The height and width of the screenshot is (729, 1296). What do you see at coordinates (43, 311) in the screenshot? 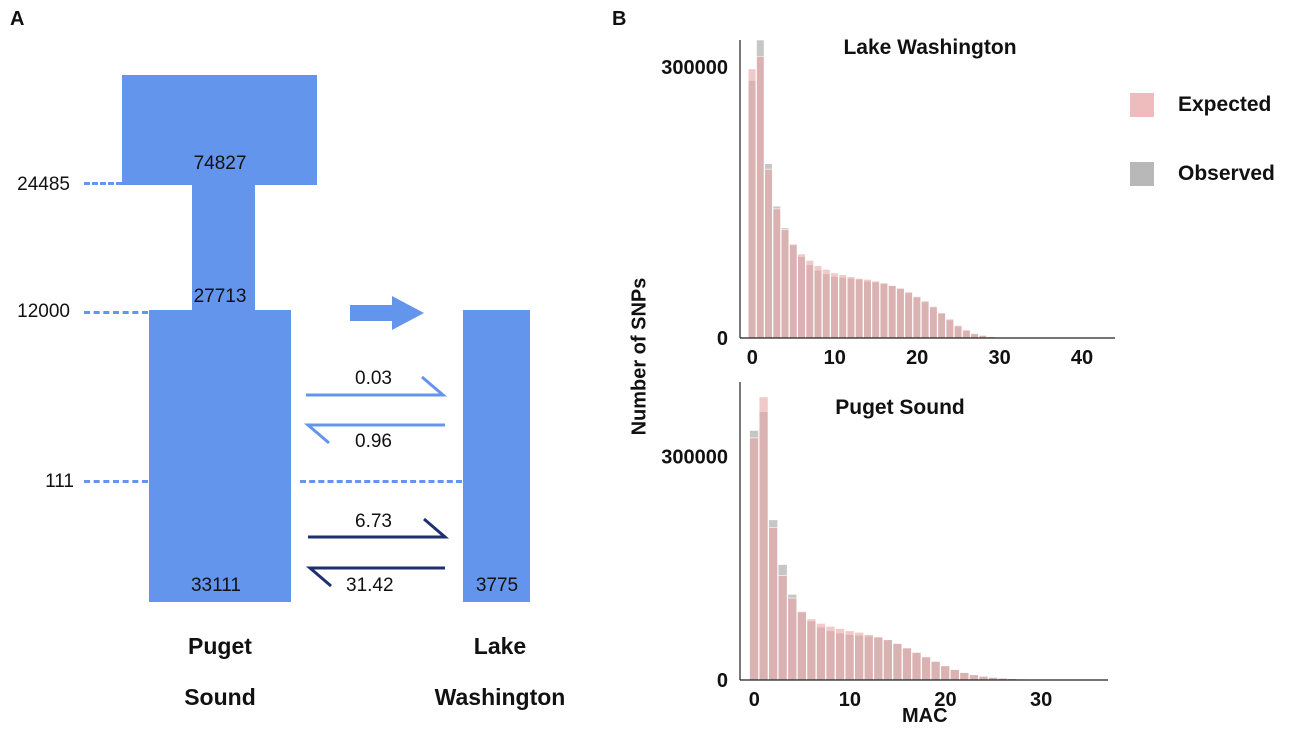
I see `time-label-12000: 12000` at bounding box center [43, 311].